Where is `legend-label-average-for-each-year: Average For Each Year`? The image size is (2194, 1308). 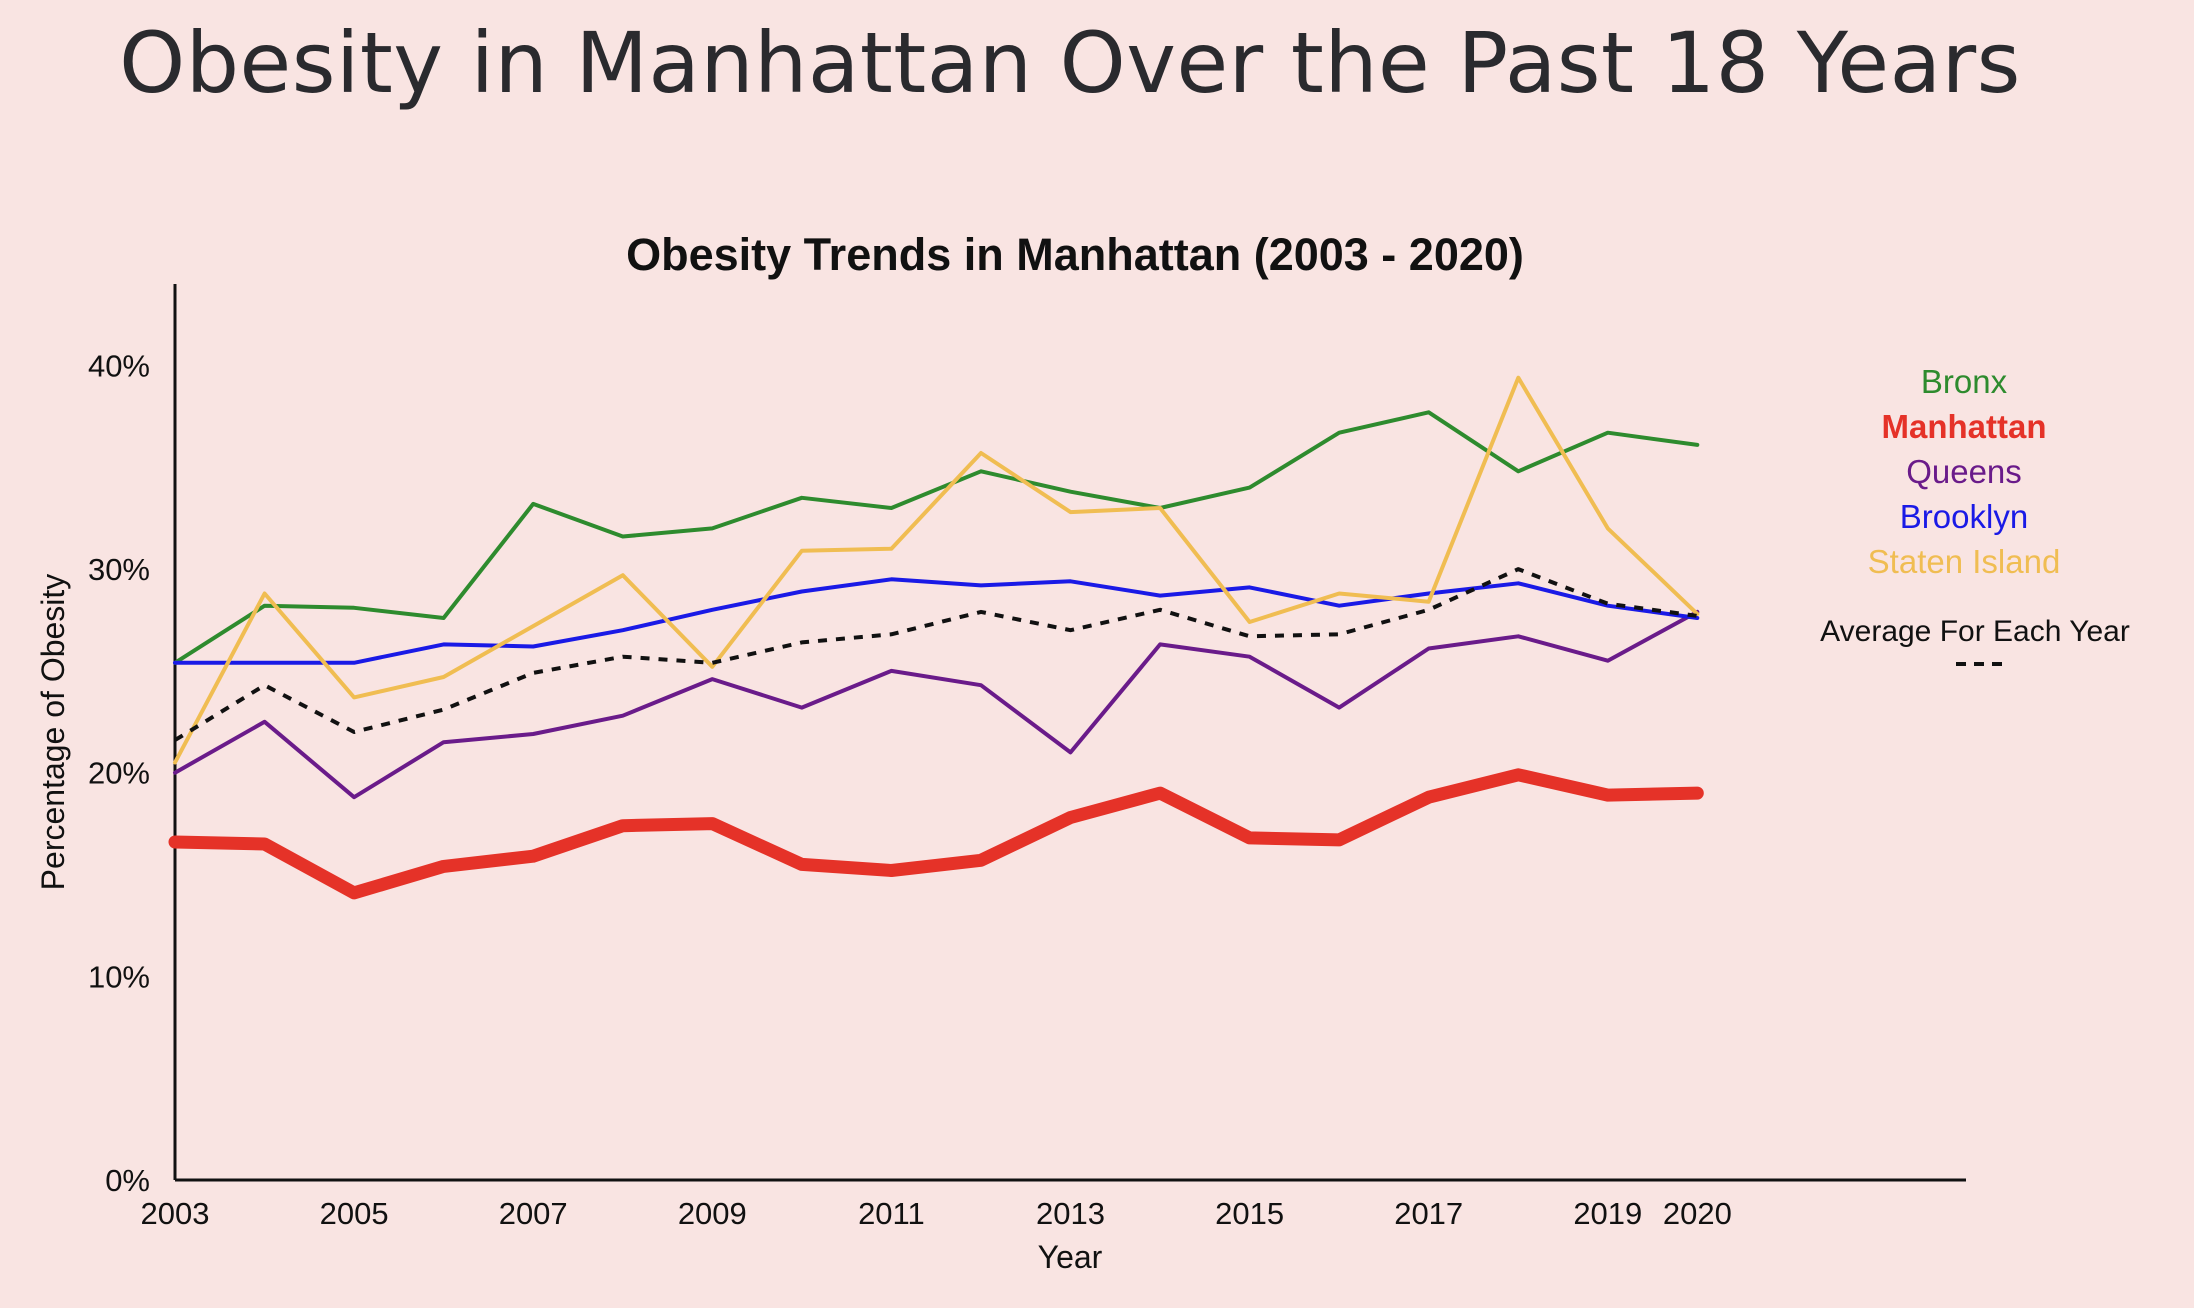 legend-label-average-for-each-year: Average For Each Year is located at coordinates (1975, 631).